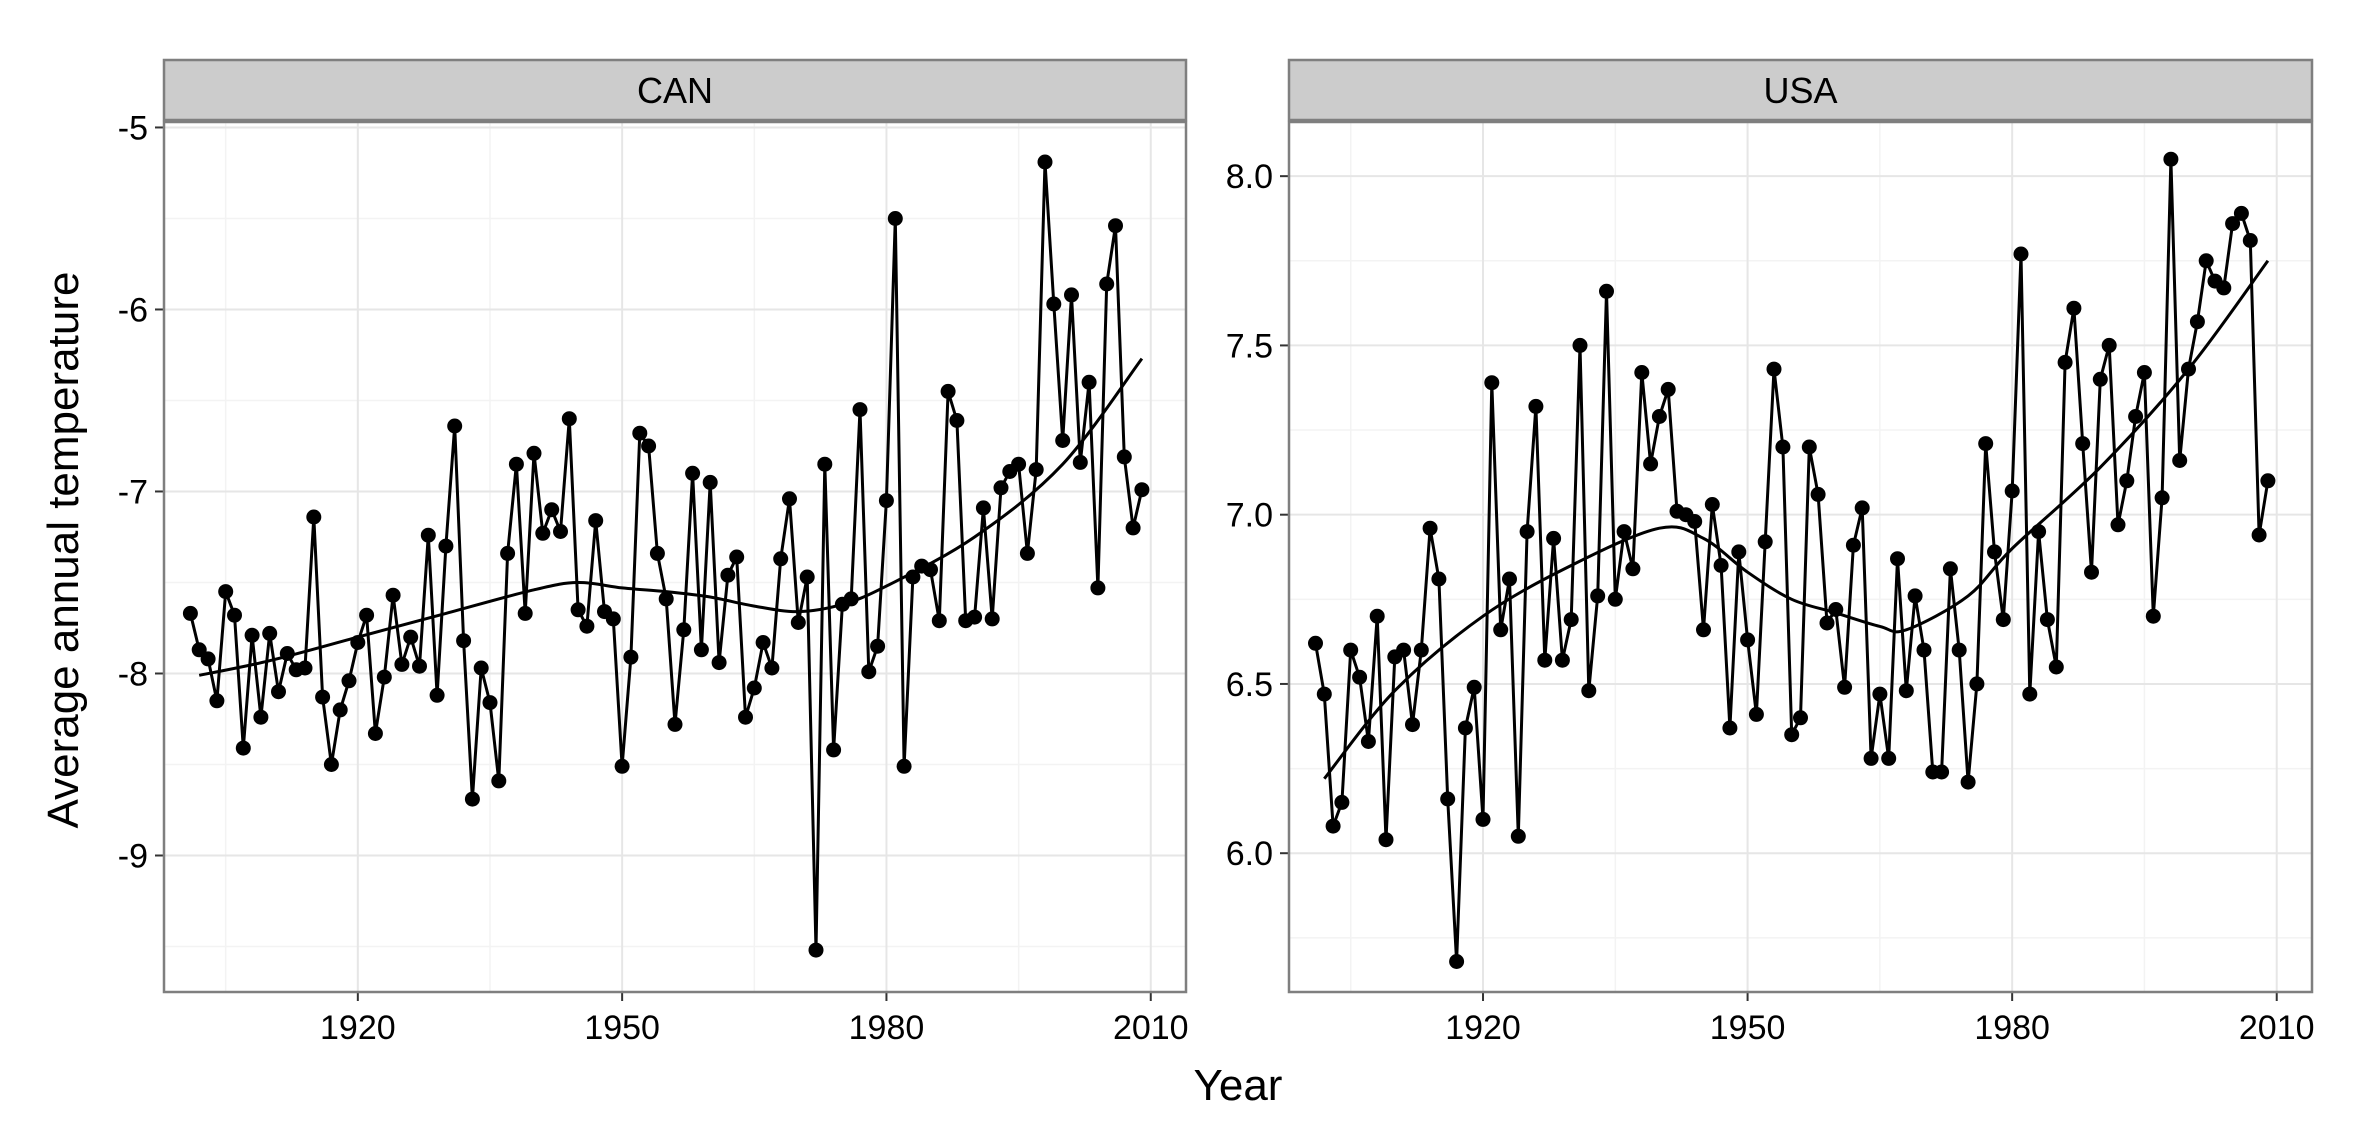 The height and width of the screenshot is (1145, 2362). What do you see at coordinates (671, 517) in the screenshot?
I see `trend-curve-can` at bounding box center [671, 517].